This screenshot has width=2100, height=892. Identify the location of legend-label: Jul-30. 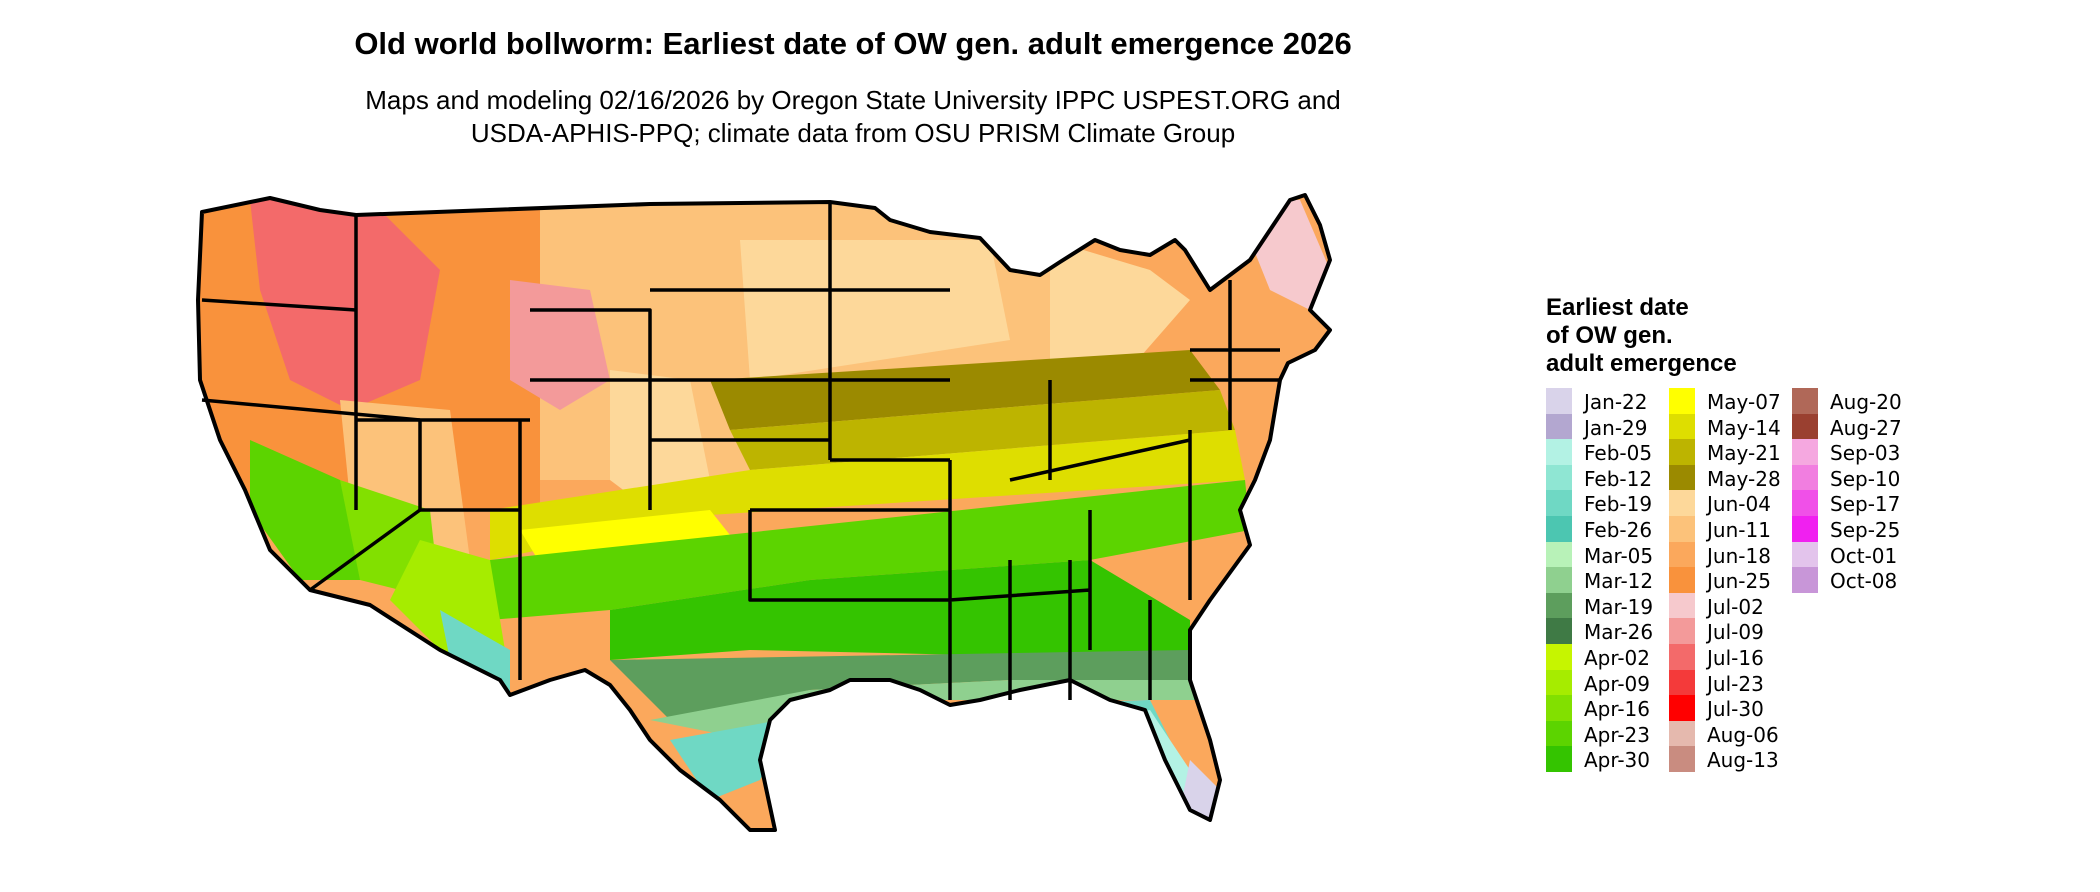
(1735, 709).